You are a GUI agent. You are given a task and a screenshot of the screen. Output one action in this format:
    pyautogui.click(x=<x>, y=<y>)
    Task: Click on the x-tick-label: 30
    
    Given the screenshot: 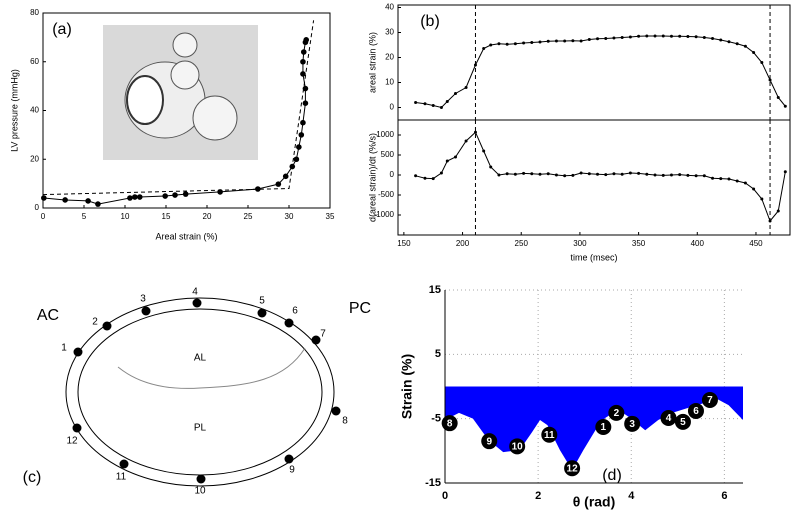 What is the action you would take?
    pyautogui.click(x=289, y=216)
    